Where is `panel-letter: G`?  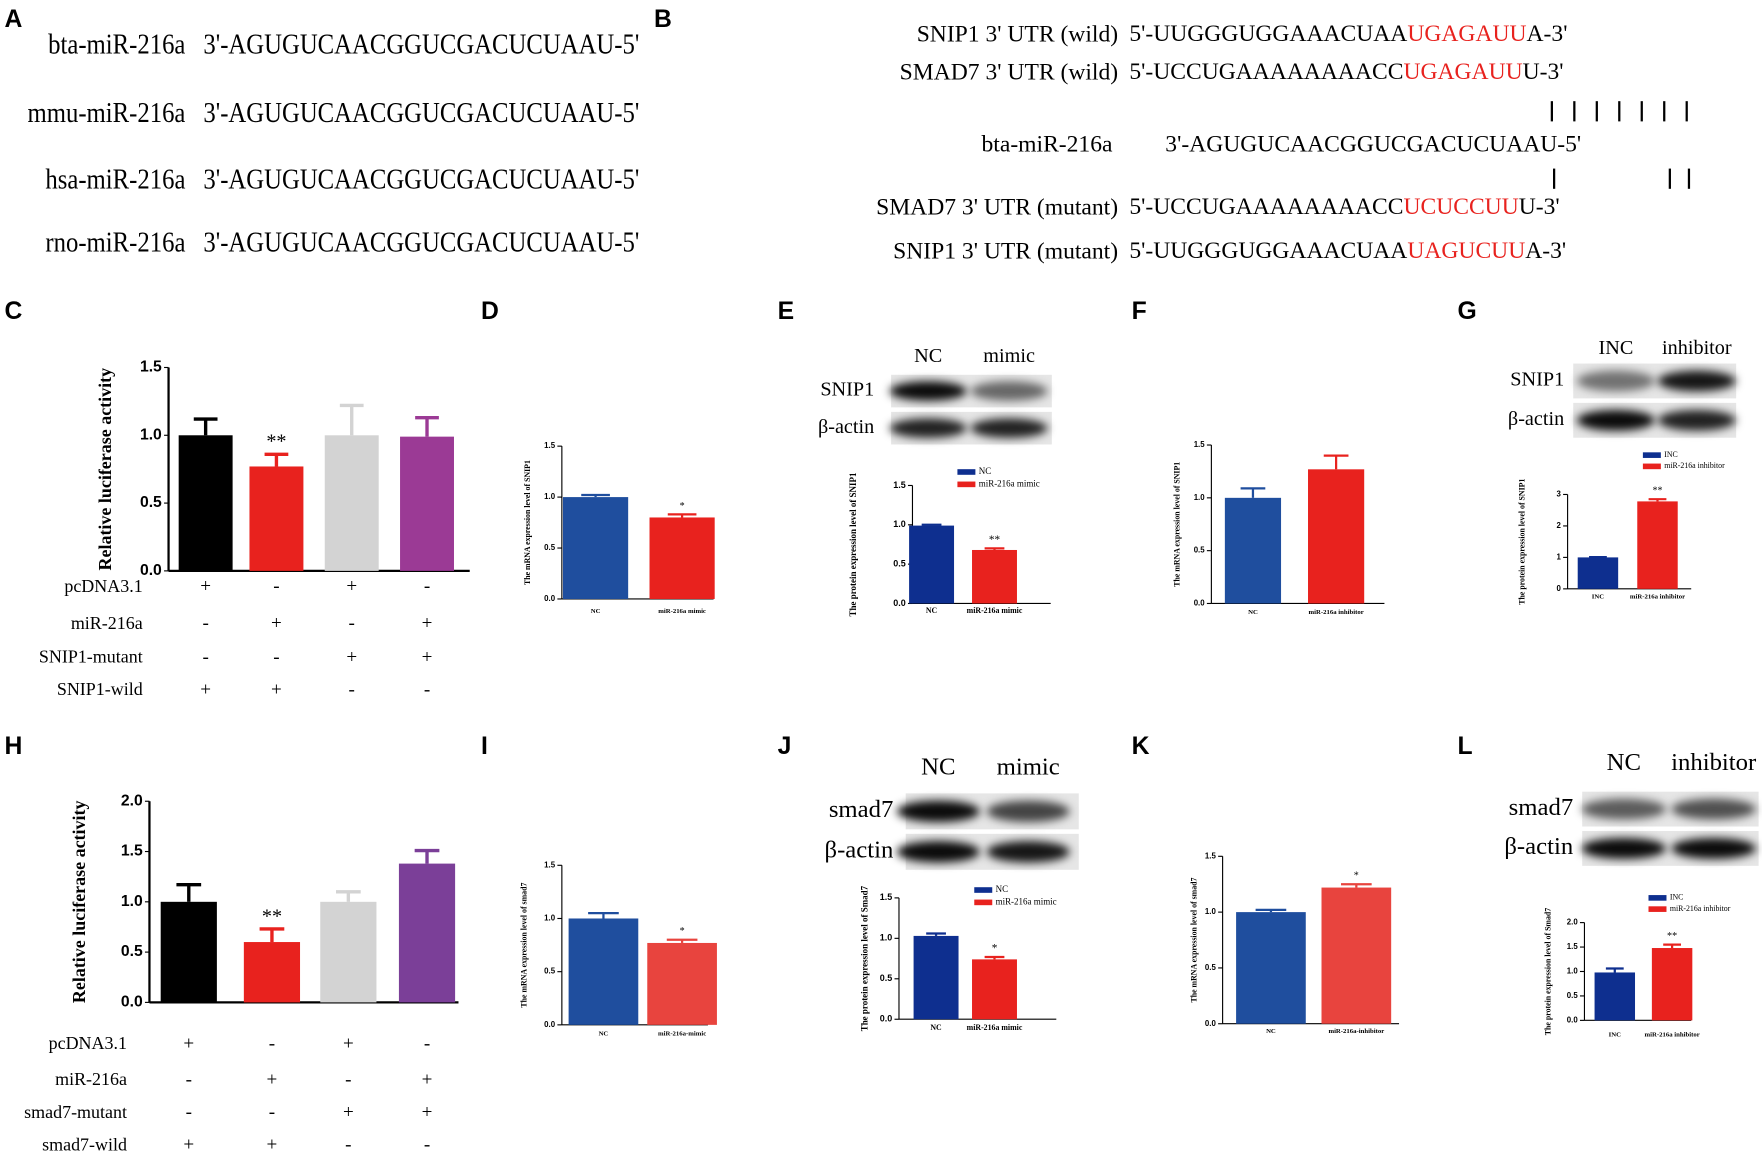 panel-letter: G is located at coordinates (1466, 311).